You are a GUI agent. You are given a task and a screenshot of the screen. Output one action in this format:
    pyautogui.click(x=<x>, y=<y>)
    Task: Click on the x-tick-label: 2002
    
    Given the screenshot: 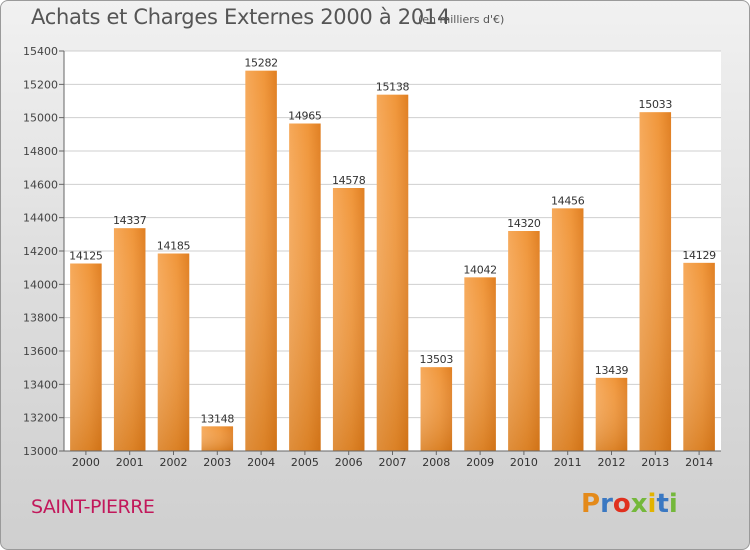 What is the action you would take?
    pyautogui.click(x=174, y=462)
    